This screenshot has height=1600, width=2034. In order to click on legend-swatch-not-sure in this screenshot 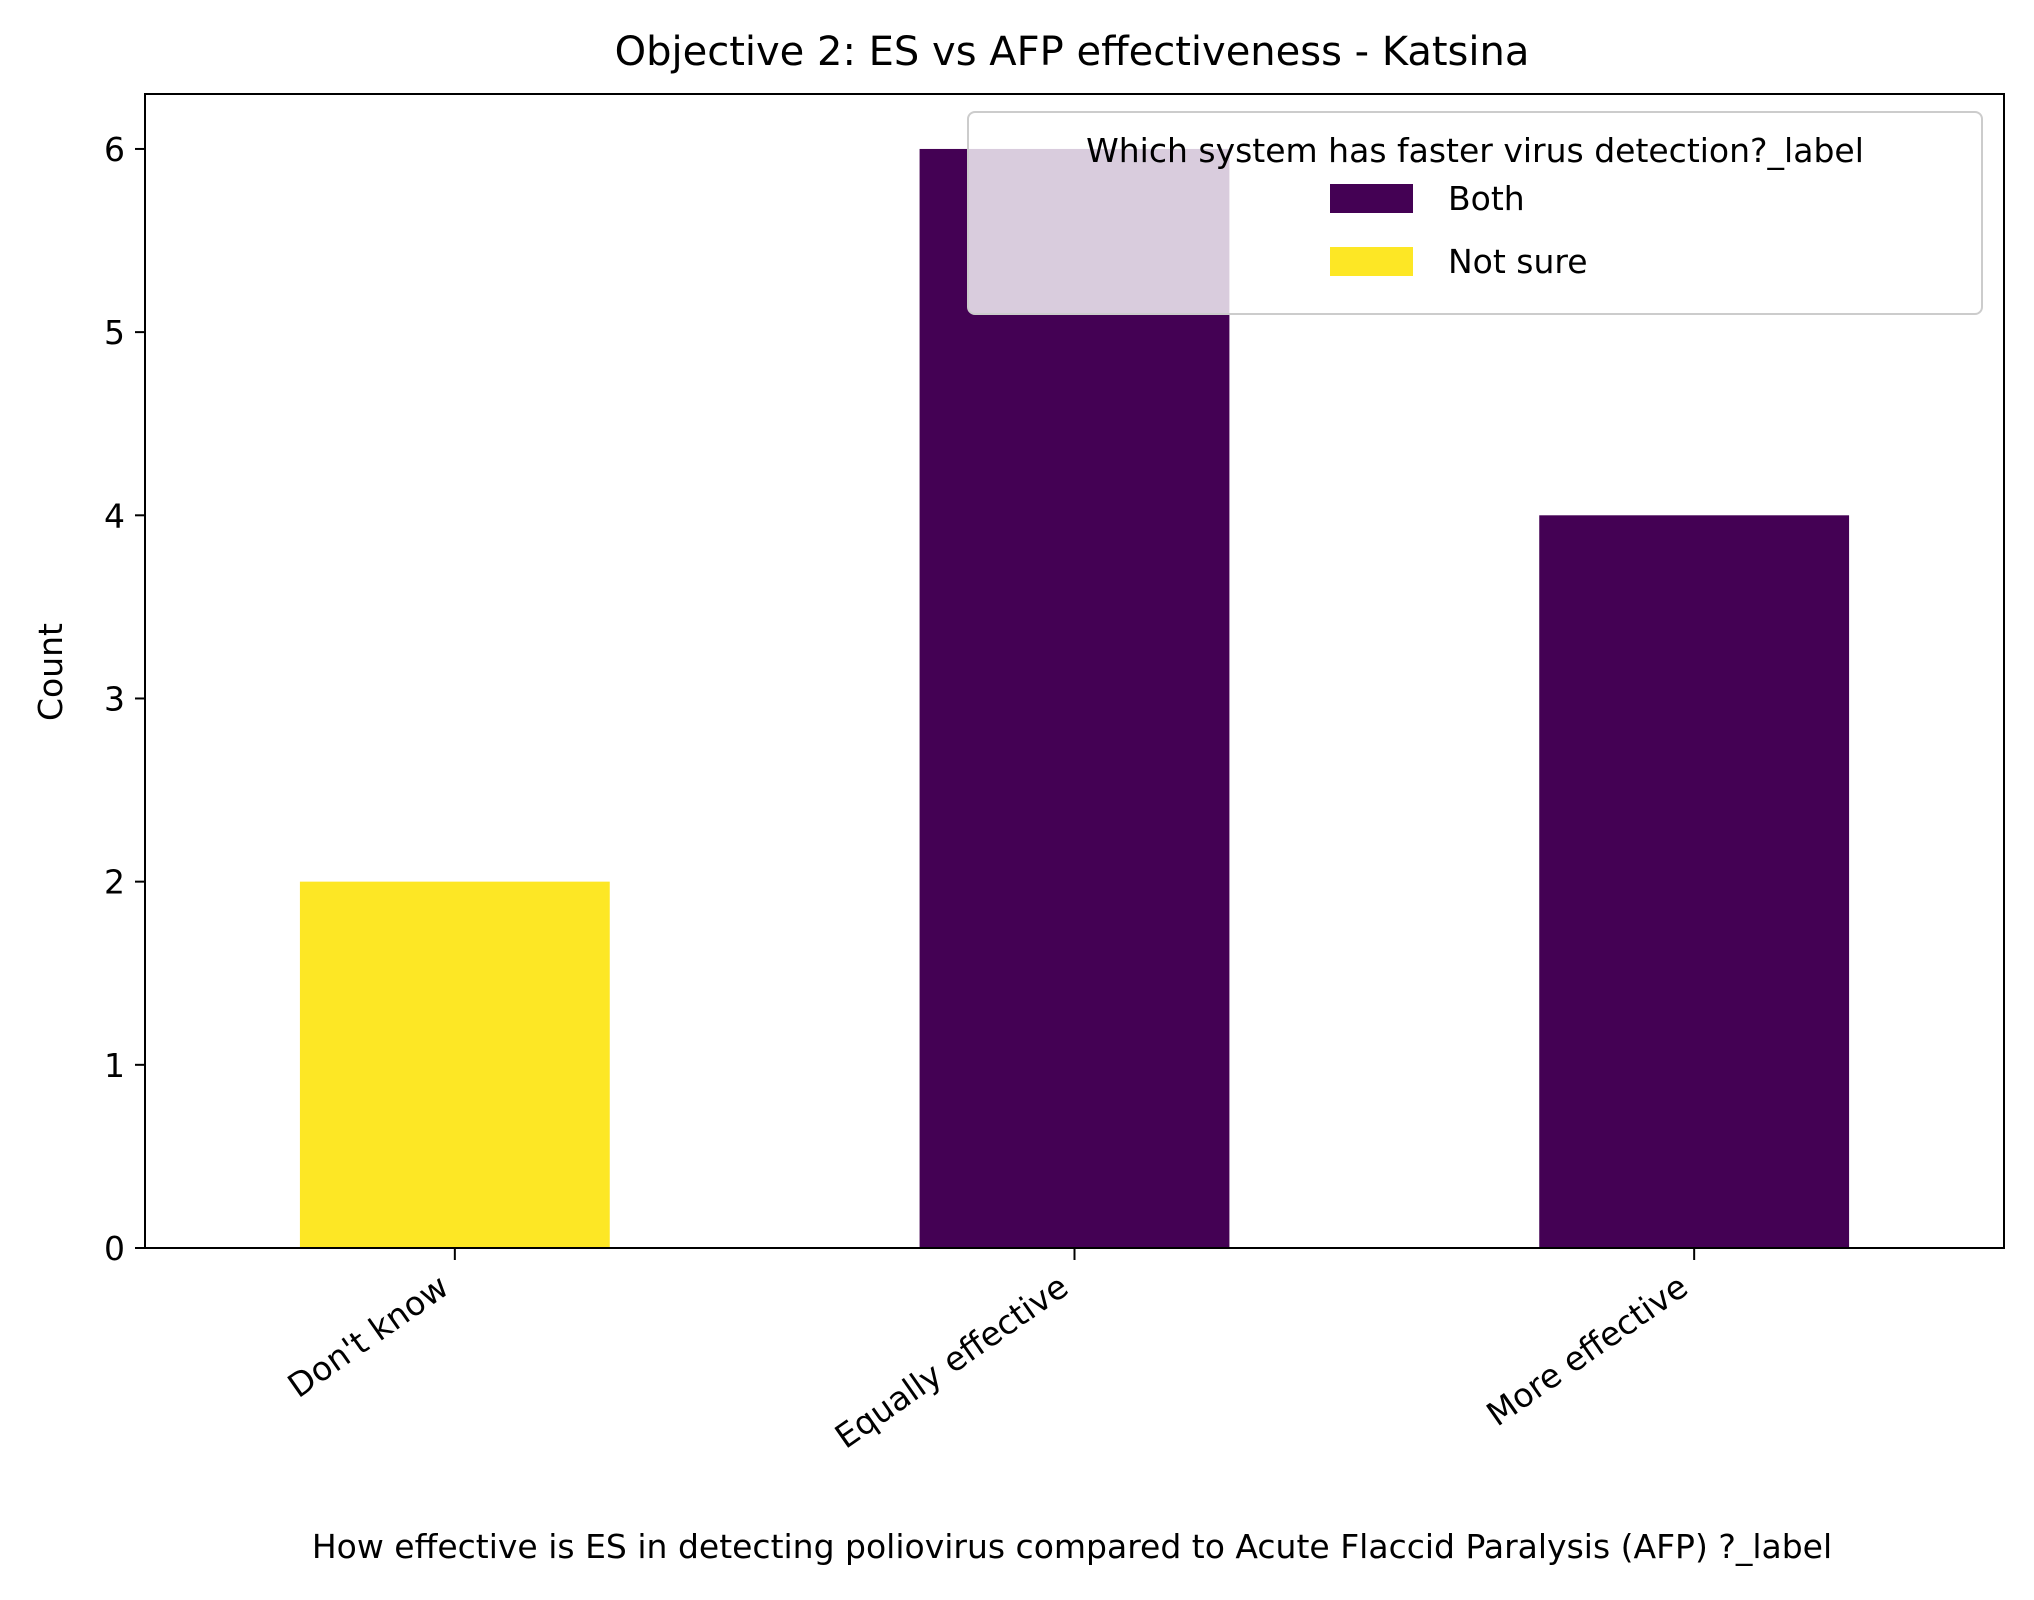, I will do `click(1371, 261)`.